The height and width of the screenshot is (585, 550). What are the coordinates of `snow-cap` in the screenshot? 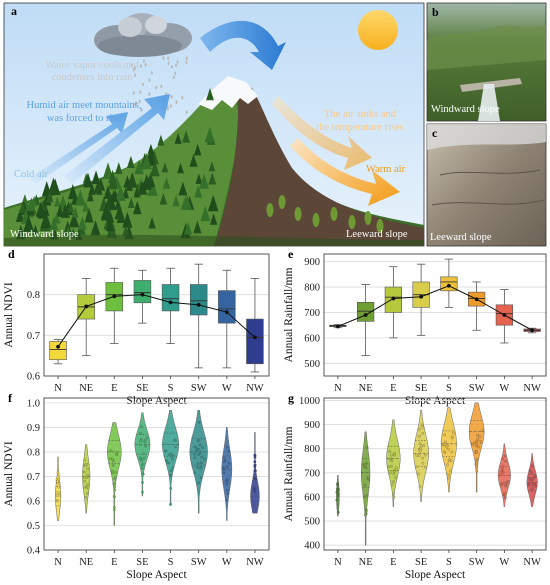 It's located at (228, 93).